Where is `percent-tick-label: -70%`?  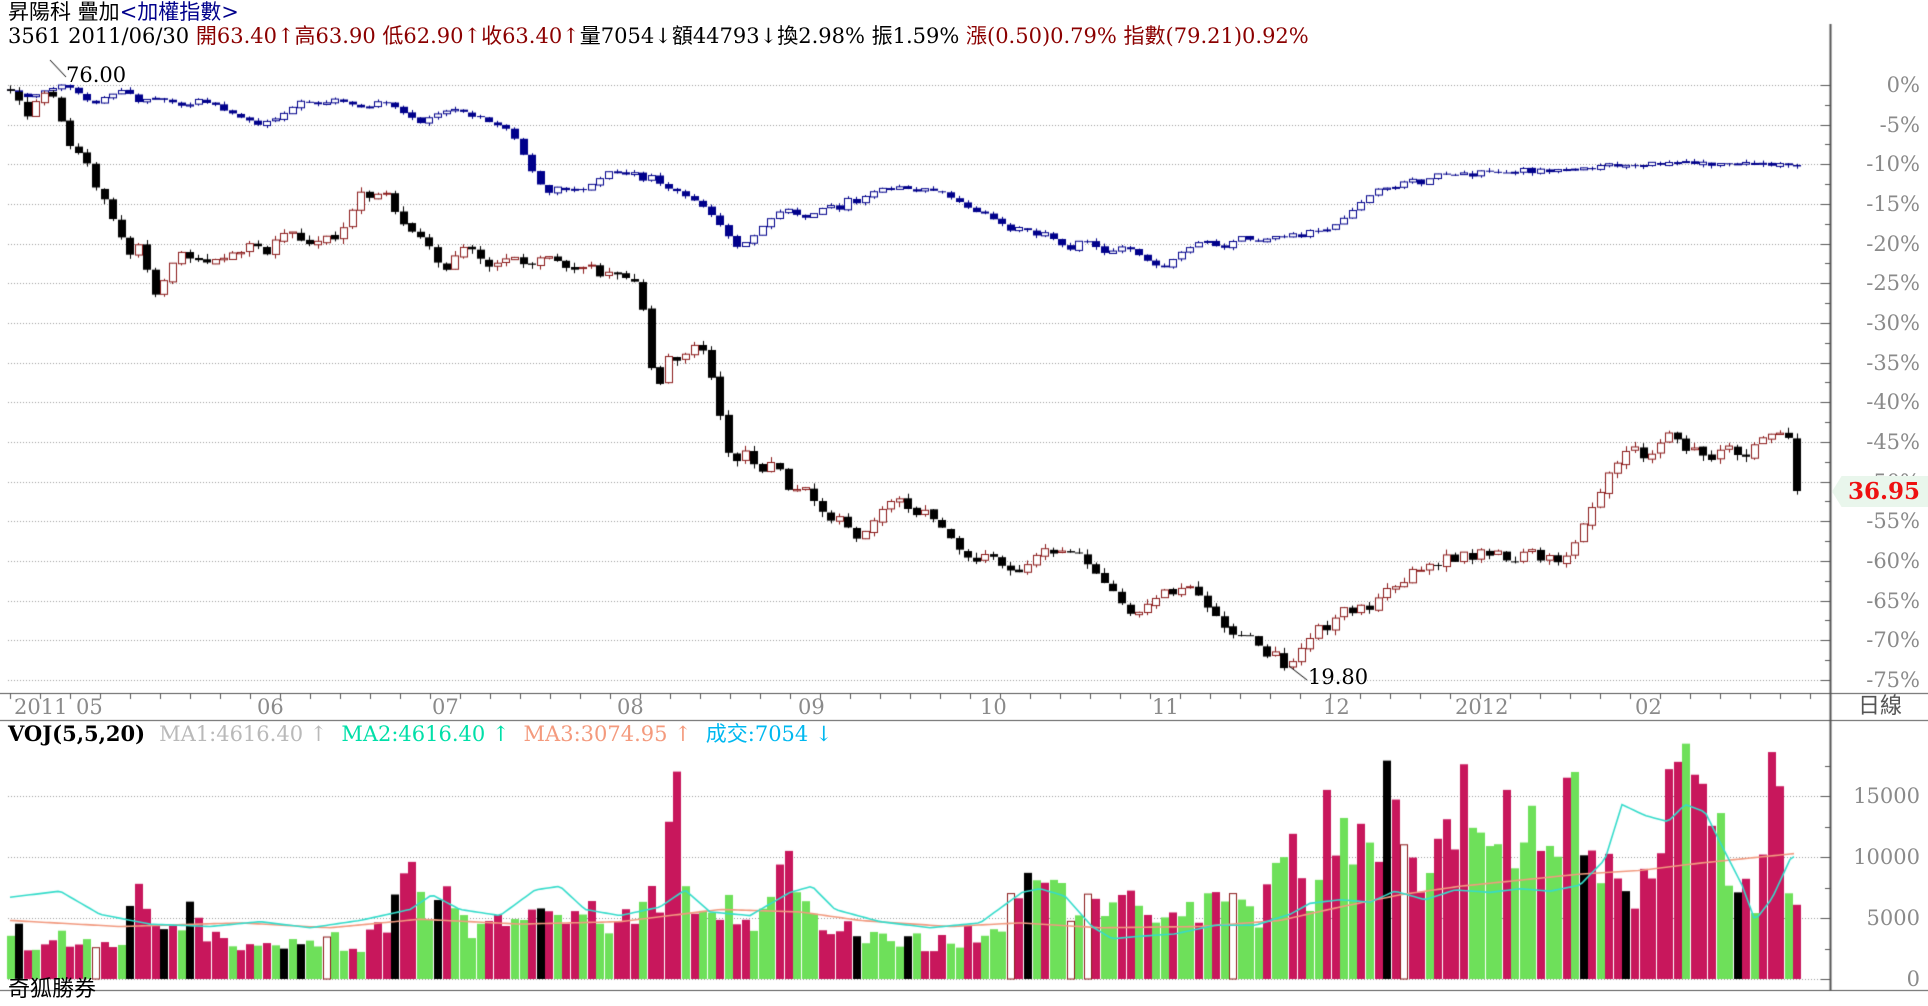
percent-tick-label: -70% is located at coordinates (1893, 640).